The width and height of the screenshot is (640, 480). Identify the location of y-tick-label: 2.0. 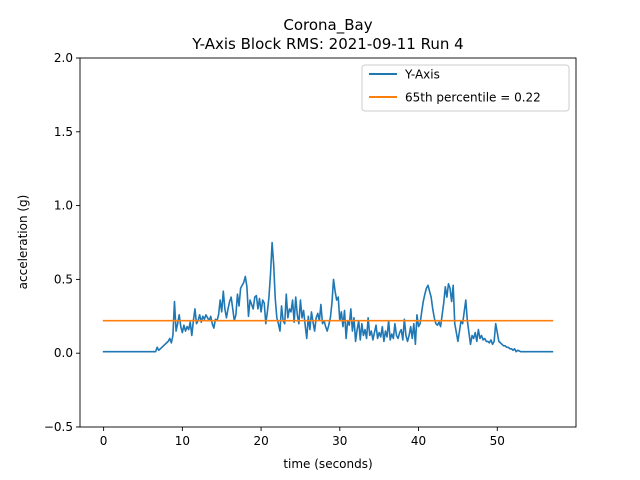
(63, 58).